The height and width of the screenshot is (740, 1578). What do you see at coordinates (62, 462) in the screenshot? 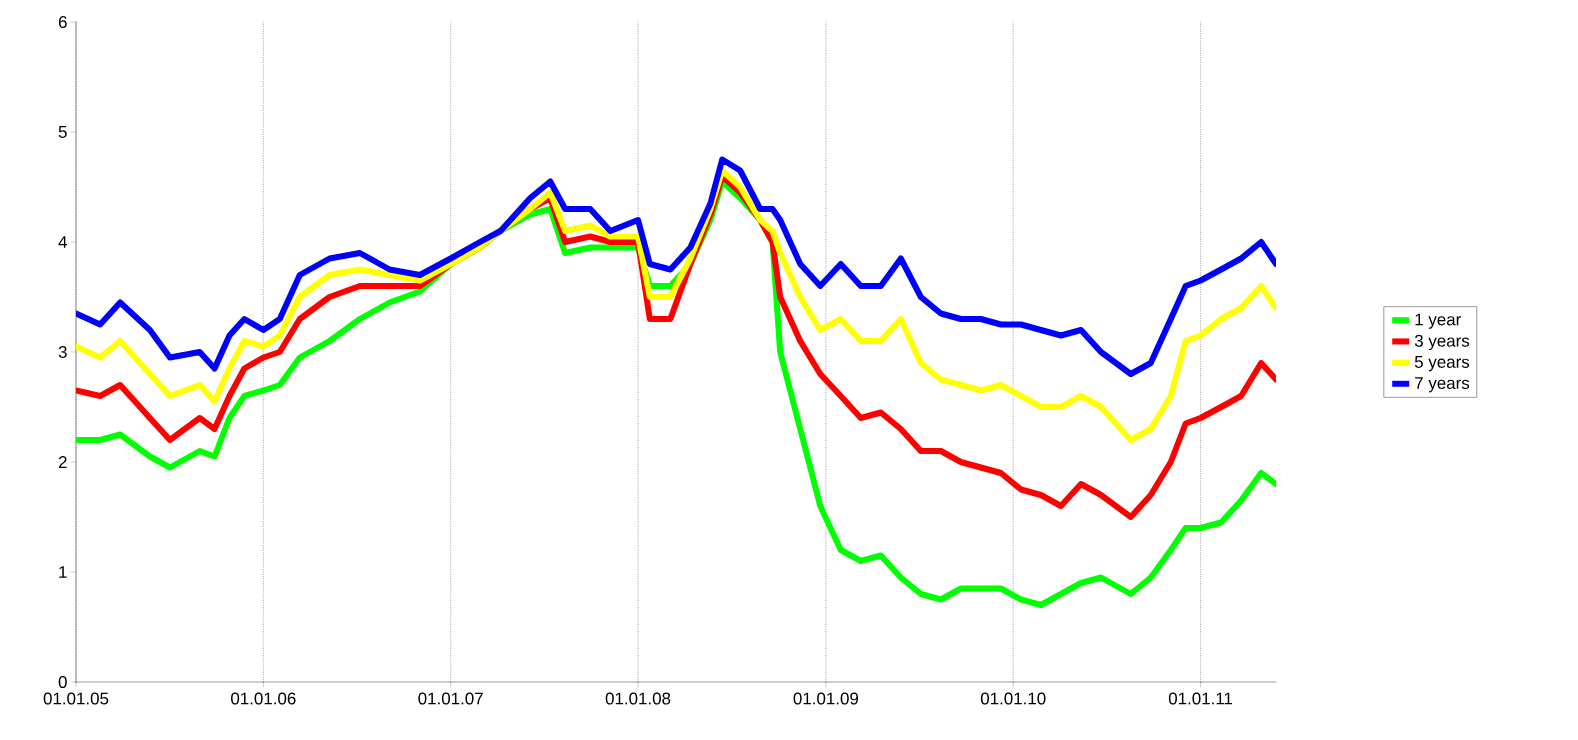
I see `y-tick-label: 2` at bounding box center [62, 462].